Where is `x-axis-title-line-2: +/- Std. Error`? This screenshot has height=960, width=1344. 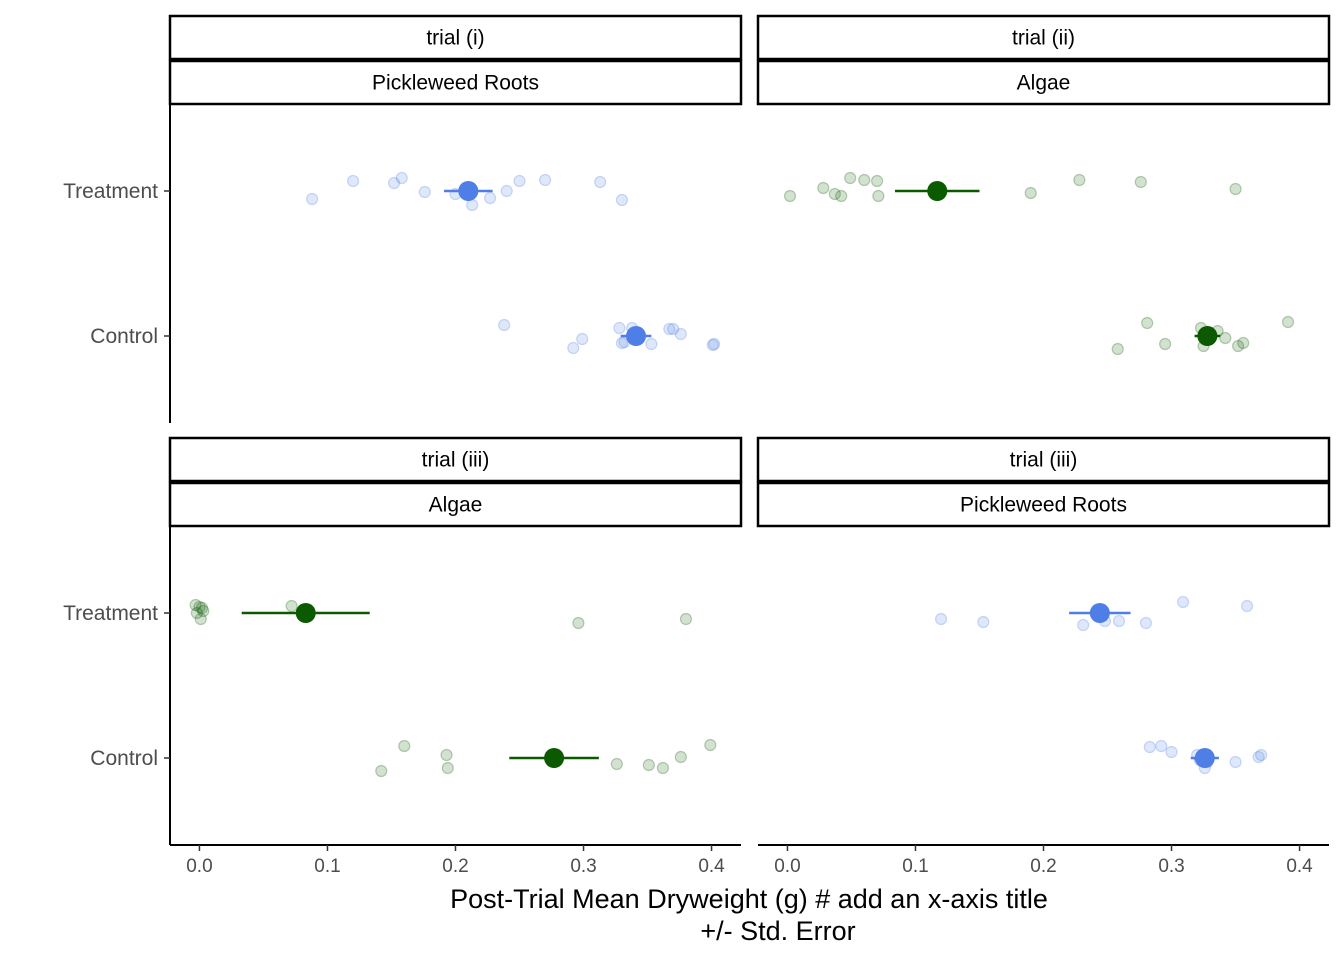
x-axis-title-line-2: +/- Std. Error is located at coordinates (777, 931).